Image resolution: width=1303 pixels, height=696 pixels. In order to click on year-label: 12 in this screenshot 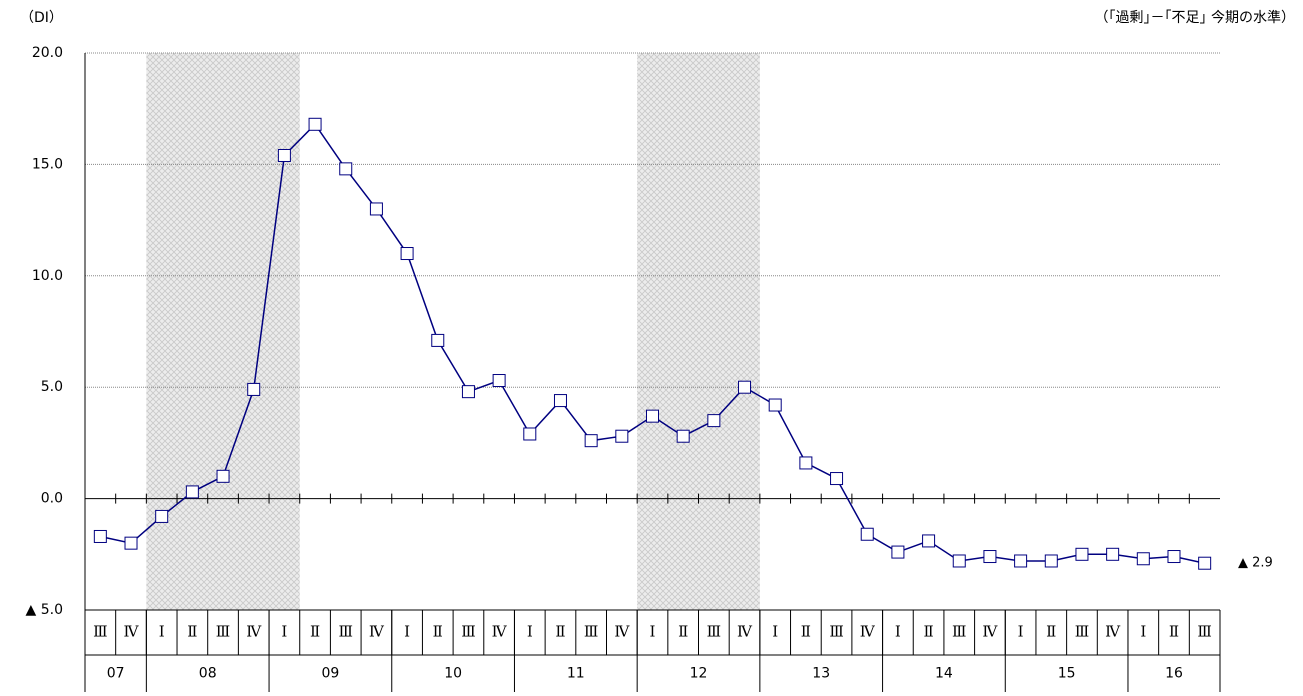, I will do `click(699, 674)`.